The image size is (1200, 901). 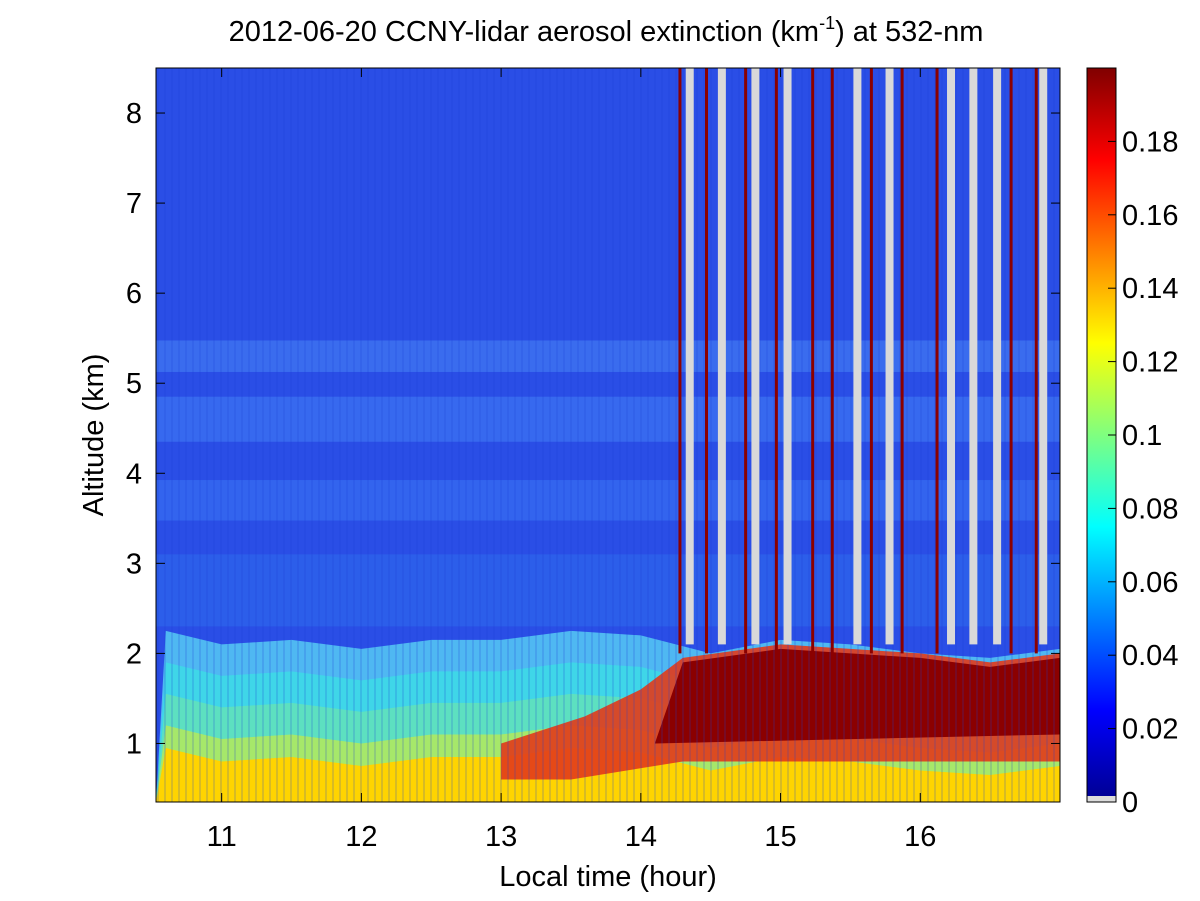 What do you see at coordinates (780, 837) in the screenshot?
I see `x-tick-label: 15` at bounding box center [780, 837].